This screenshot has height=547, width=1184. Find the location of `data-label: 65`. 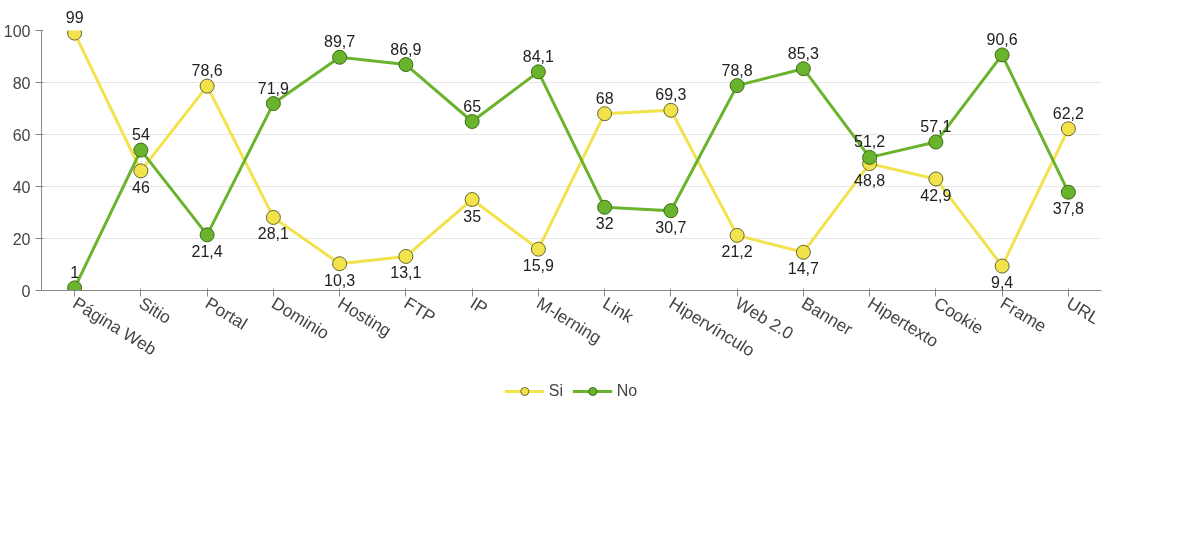

data-label: 65 is located at coordinates (472, 106).